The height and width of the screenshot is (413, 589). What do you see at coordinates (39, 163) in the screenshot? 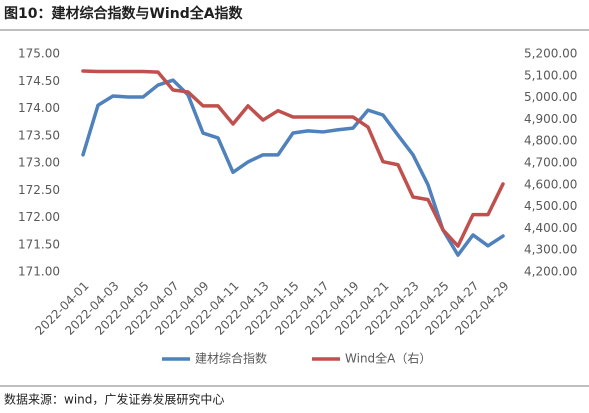
I see `y-tick-label: 173.00` at bounding box center [39, 163].